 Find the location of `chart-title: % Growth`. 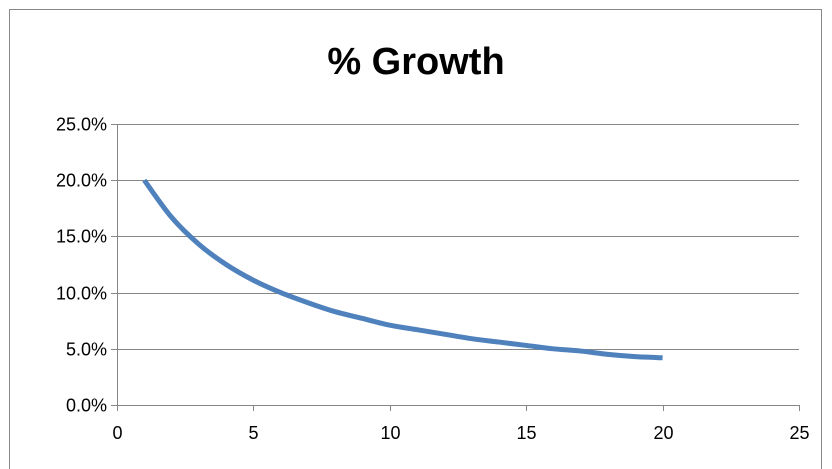

chart-title: % Growth is located at coordinates (416, 62).